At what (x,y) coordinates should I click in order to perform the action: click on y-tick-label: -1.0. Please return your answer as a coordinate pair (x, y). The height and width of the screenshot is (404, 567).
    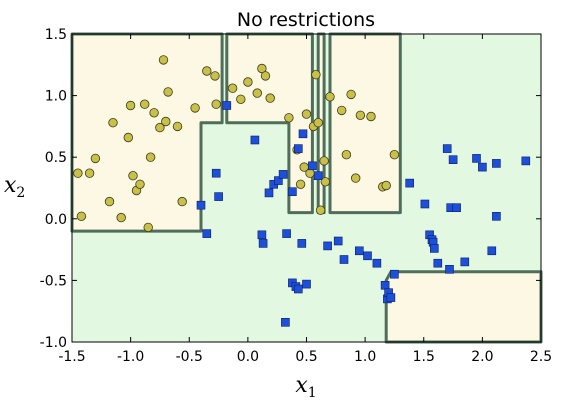
    Looking at the image, I should click on (53, 343).